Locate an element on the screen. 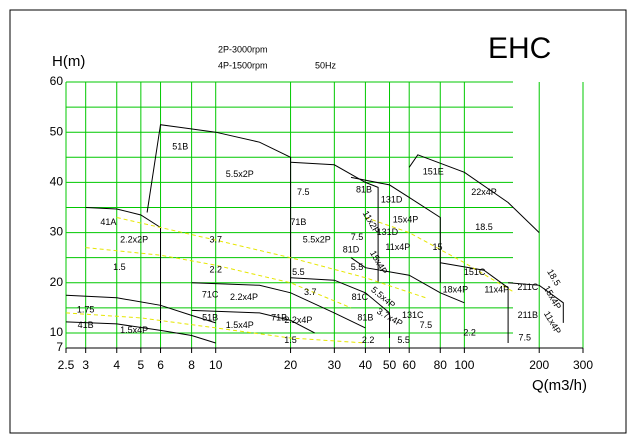 The image size is (636, 445). x-tick-label: 4 is located at coordinates (116, 365).